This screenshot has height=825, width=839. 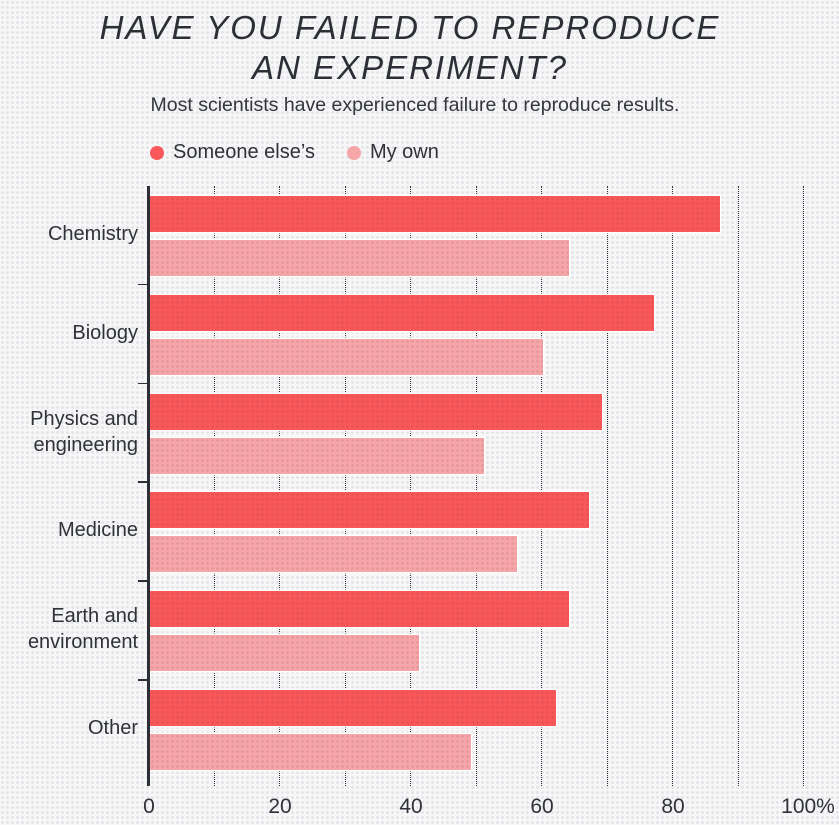 I want to click on category-label: Other, so click(x=112, y=728).